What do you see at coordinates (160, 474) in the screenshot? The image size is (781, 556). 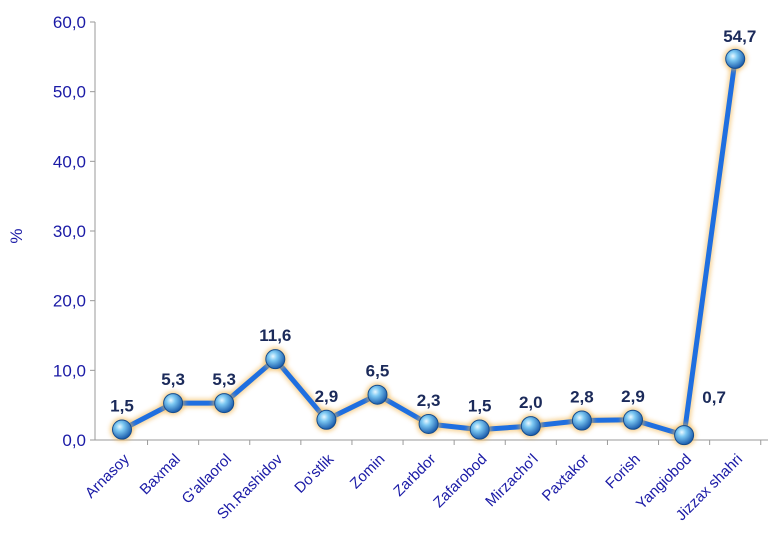 I see `x-tick-label: Baxmal` at bounding box center [160, 474].